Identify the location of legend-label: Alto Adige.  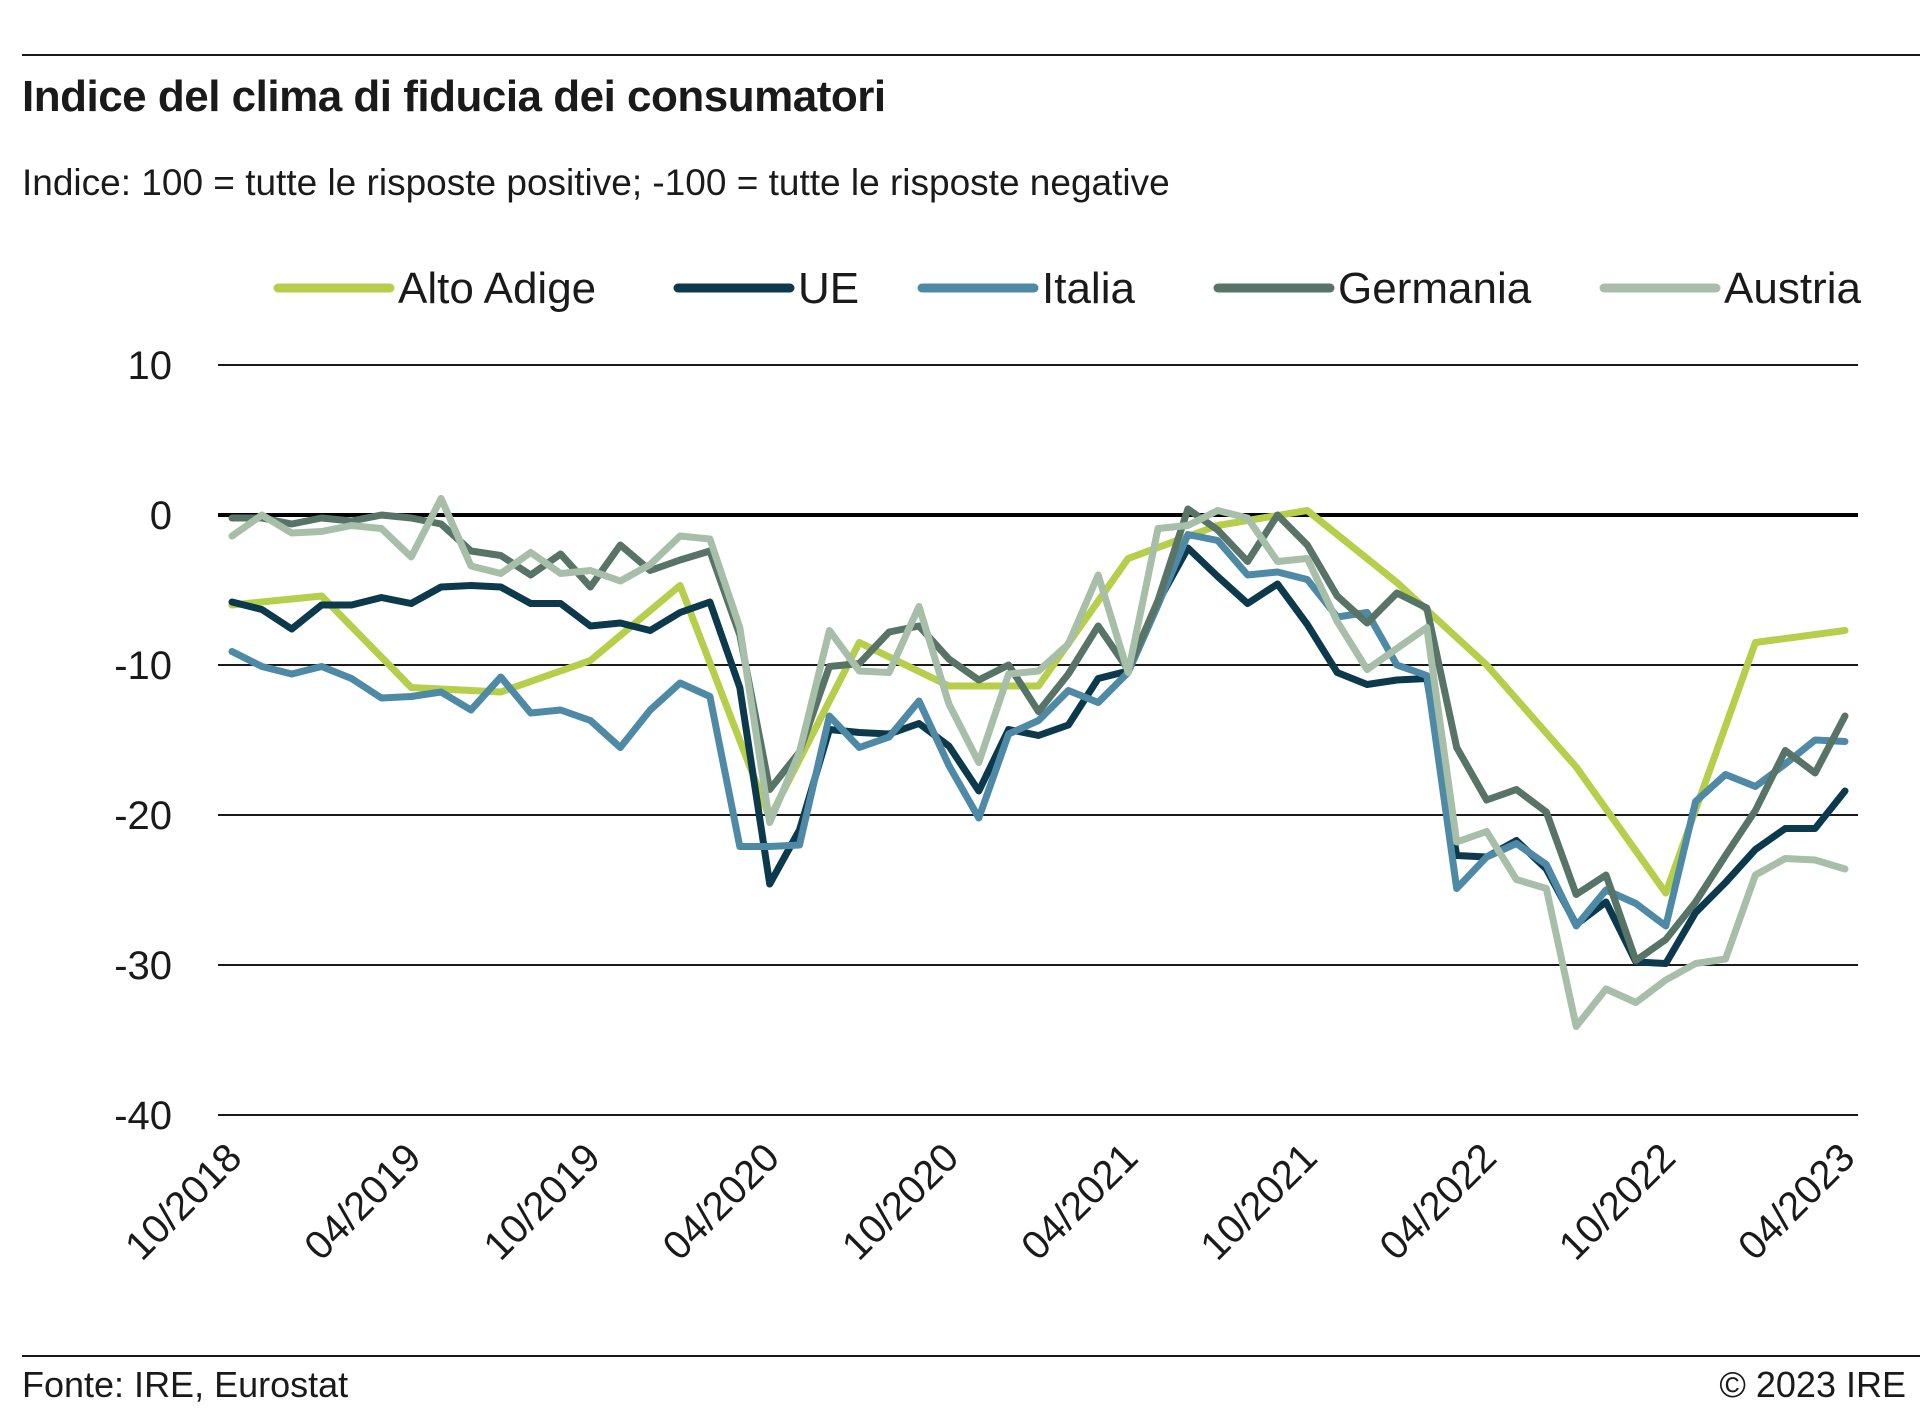
(497, 288).